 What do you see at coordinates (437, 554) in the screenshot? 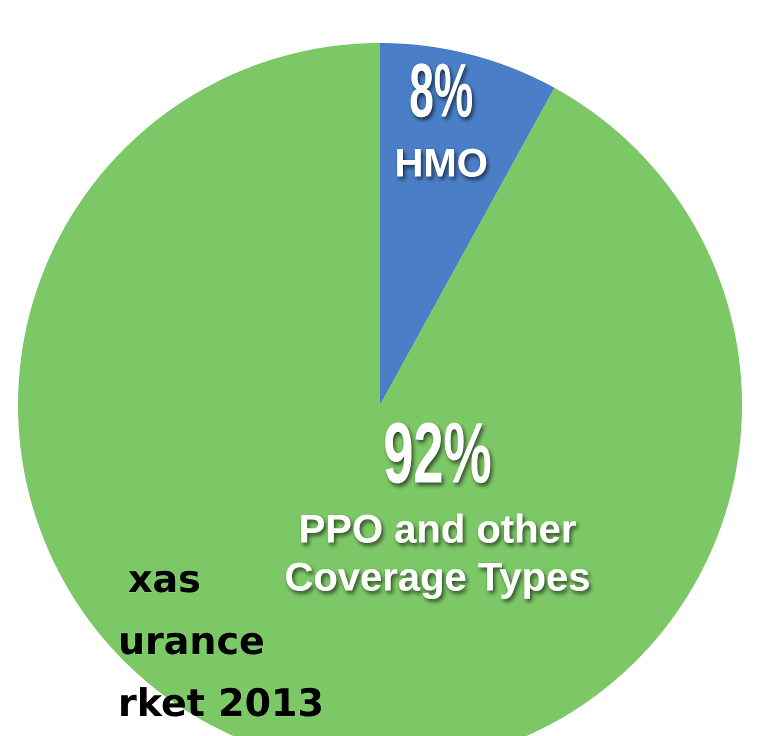
I see `slice-label: PPO and other Coverage Types` at bounding box center [437, 554].